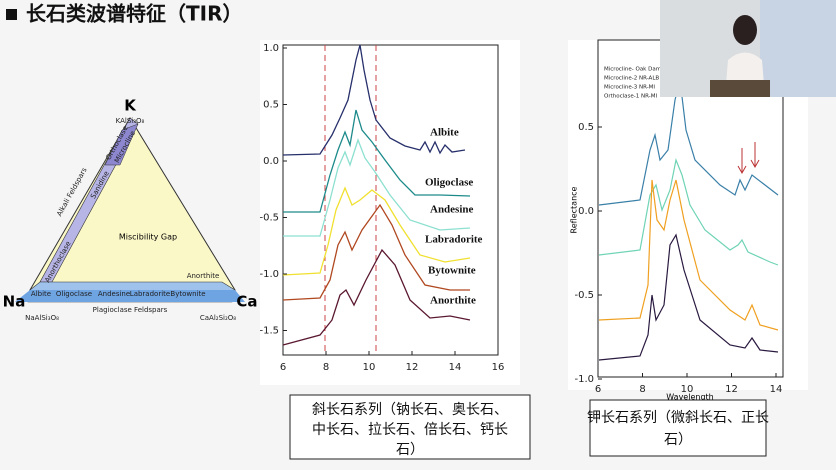 The image size is (836, 470). Describe the element at coordinates (498, 367) in the screenshot. I see `x-tick-label: 16` at that location.